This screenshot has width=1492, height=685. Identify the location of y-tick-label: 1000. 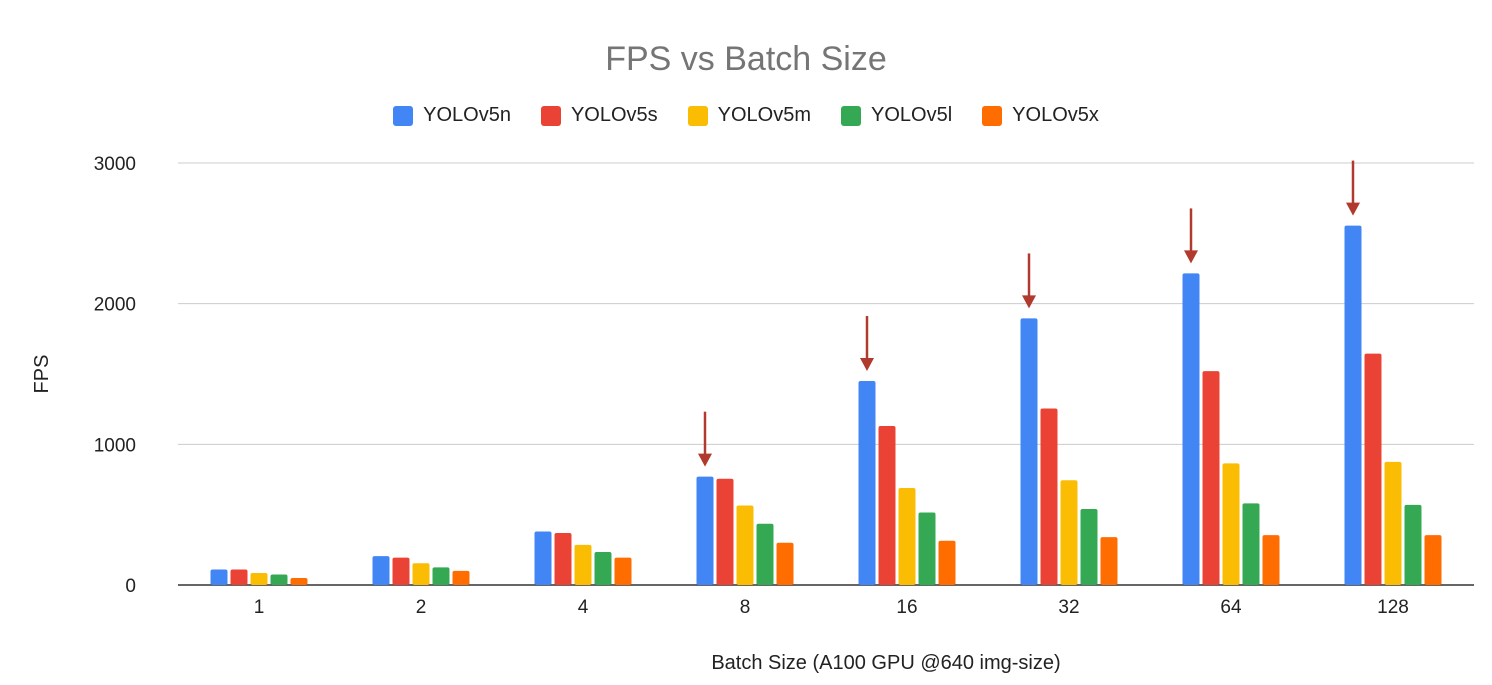
(115, 445).